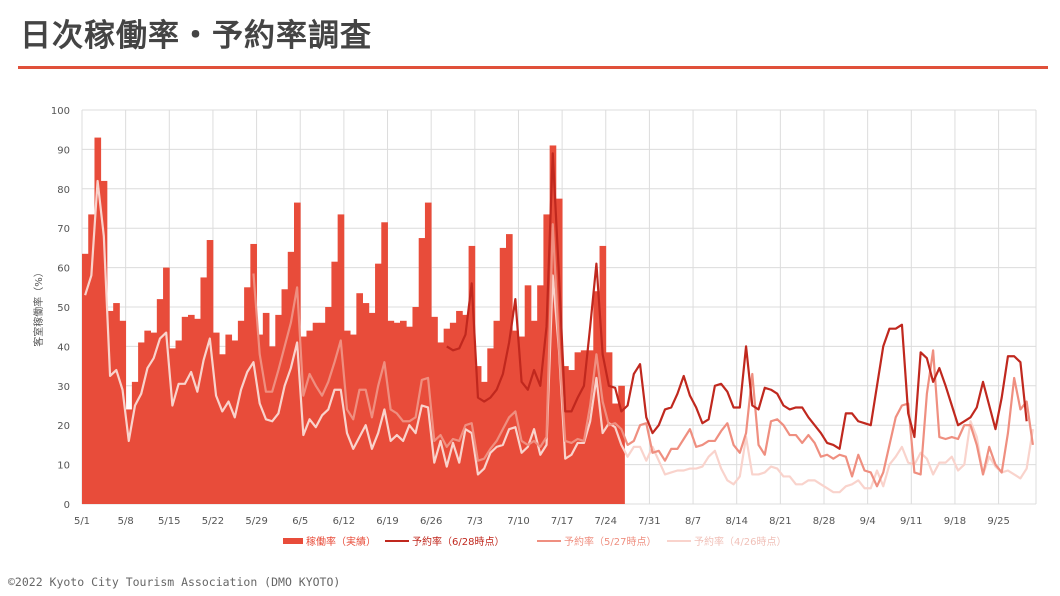 This screenshot has height=596, width=1060. I want to click on x-tick-label: 7/10, so click(518, 521).